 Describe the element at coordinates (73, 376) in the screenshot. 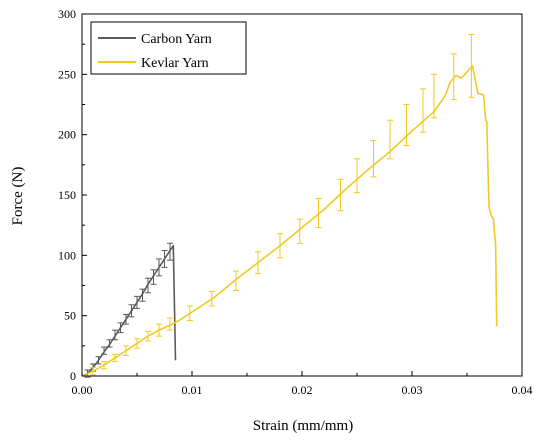

I see `y-tick-label-0: 0` at that location.